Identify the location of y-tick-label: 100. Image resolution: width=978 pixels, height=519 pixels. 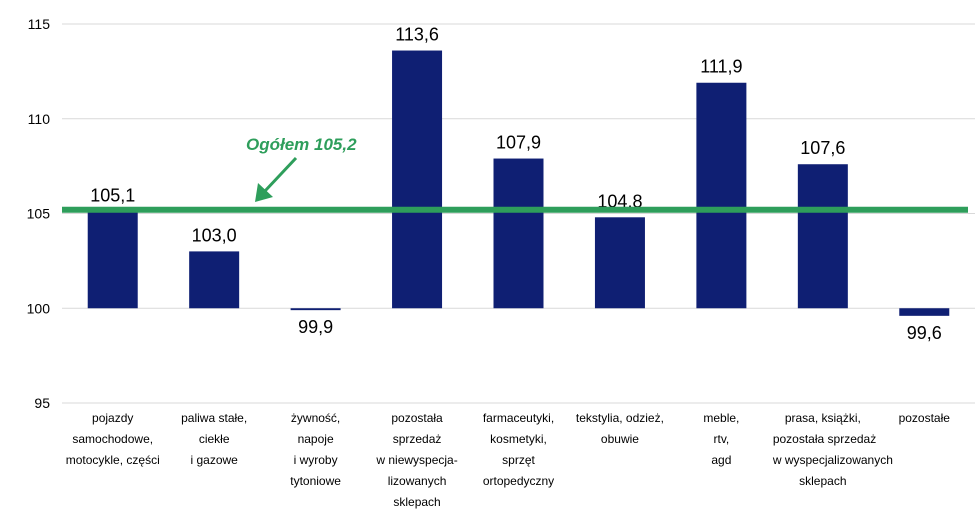
(39, 308).